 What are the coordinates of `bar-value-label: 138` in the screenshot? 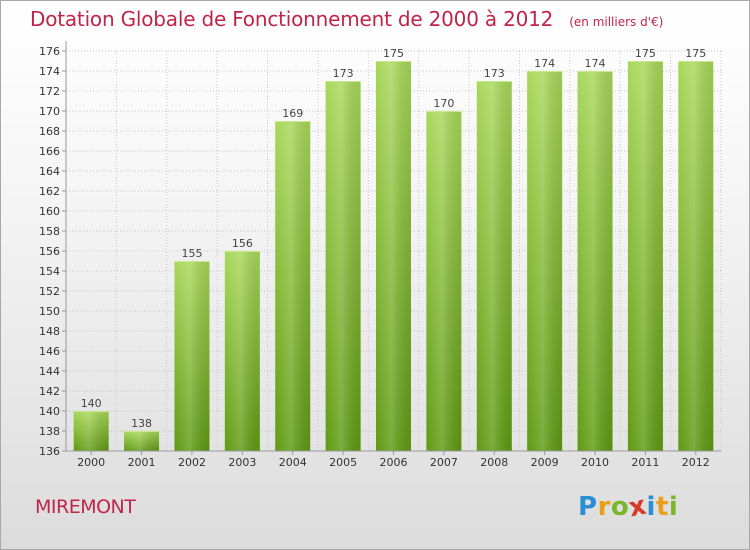 It's located at (141, 423).